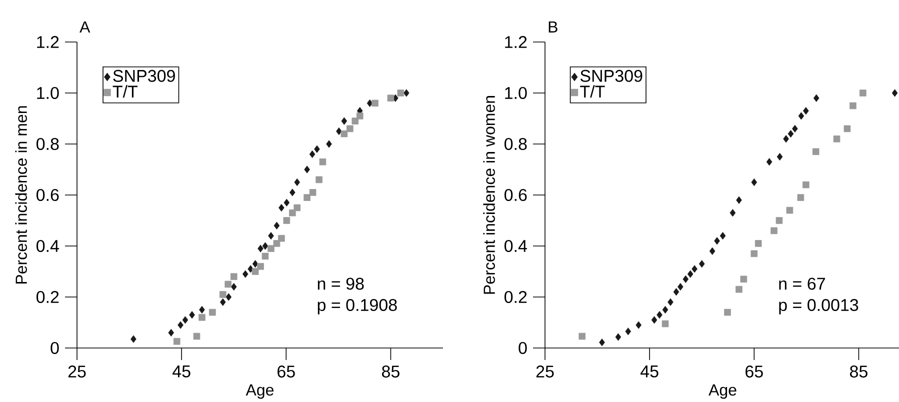  I want to click on chart-title: B, so click(553, 26).